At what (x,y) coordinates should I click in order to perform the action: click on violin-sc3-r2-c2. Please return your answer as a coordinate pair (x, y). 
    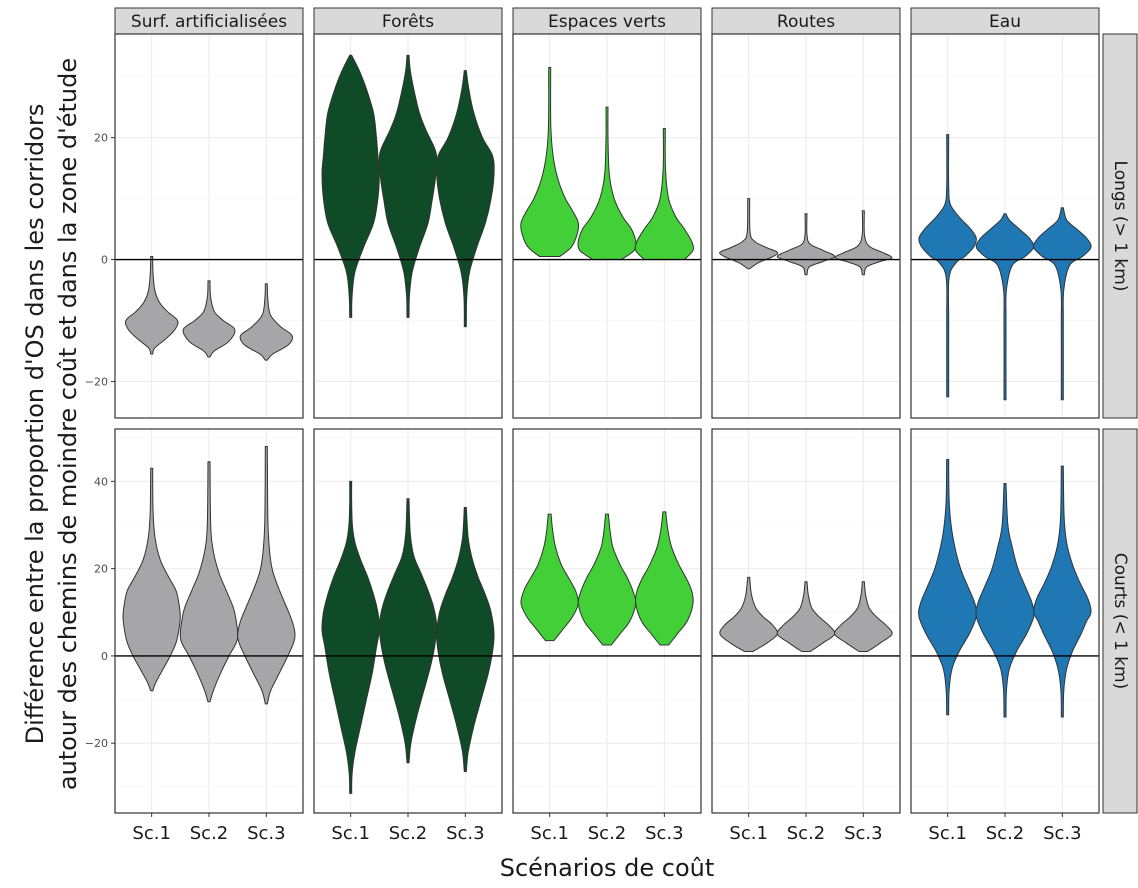
    Looking at the image, I should click on (465, 639).